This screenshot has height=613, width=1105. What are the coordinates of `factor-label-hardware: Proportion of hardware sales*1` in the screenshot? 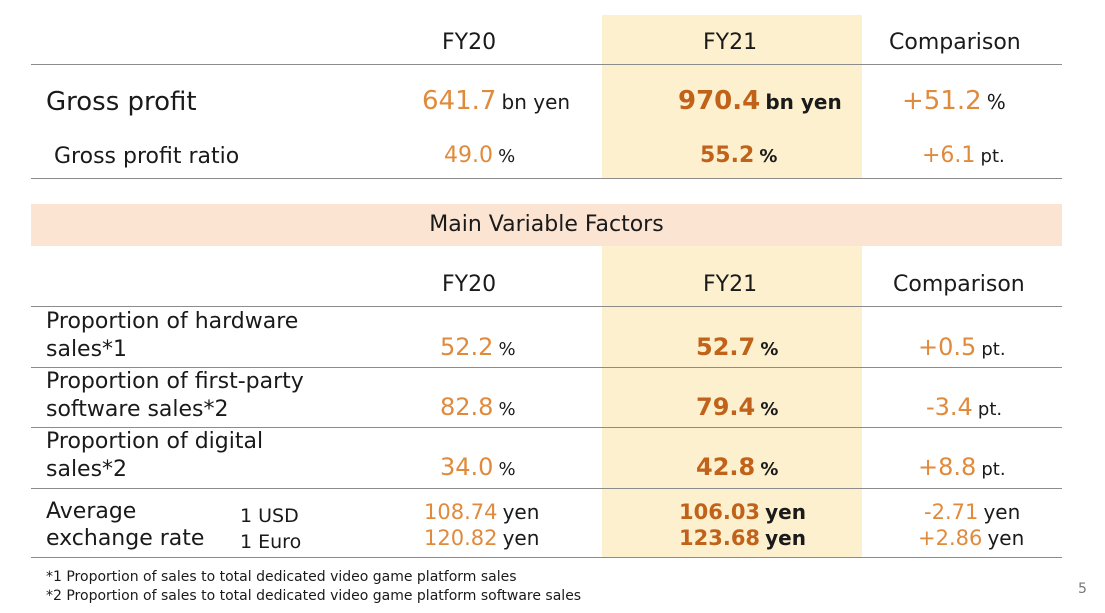 It's located at (172, 336).